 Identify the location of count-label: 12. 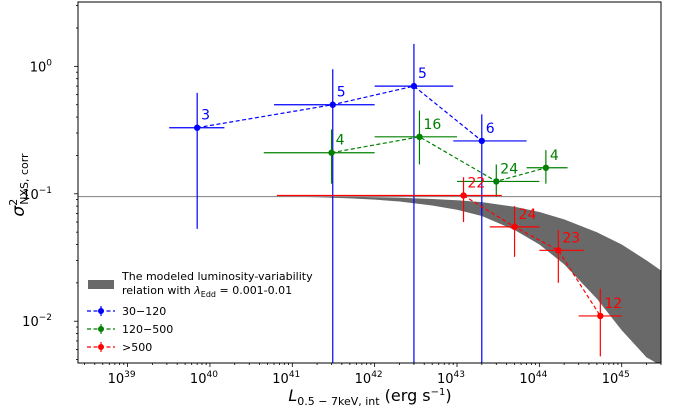
(613, 304).